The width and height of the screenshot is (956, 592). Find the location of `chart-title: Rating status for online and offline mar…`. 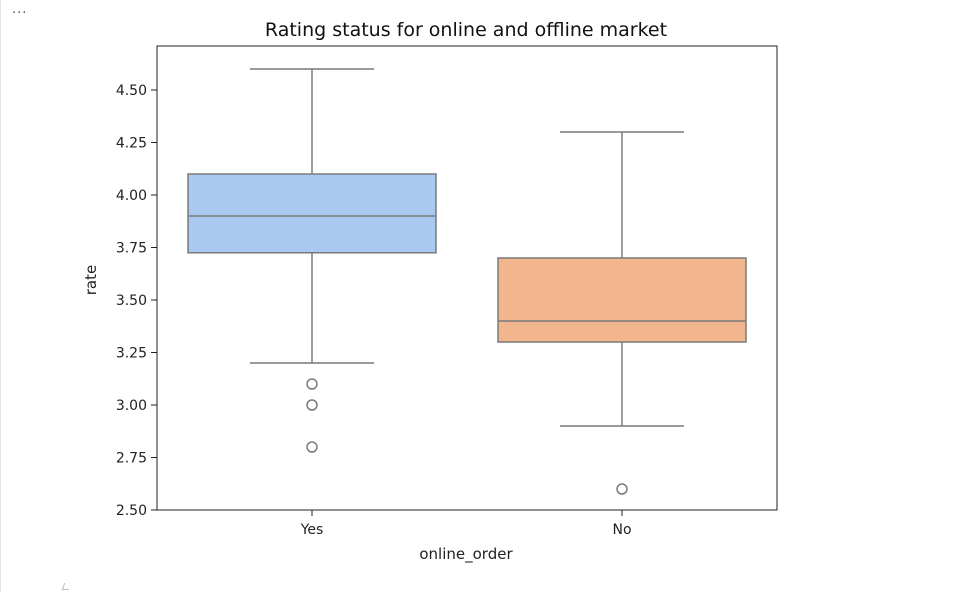

chart-title: Rating status for online and offline mar… is located at coordinates (466, 30).